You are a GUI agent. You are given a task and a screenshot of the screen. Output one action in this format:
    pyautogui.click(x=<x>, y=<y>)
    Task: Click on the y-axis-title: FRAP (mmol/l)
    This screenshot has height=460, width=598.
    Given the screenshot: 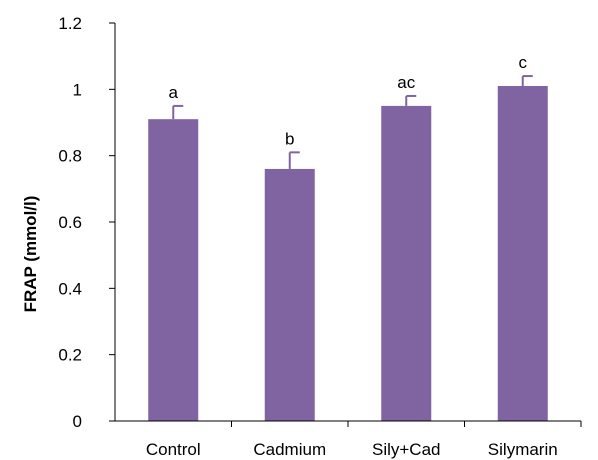 What is the action you would take?
    pyautogui.click(x=30, y=254)
    